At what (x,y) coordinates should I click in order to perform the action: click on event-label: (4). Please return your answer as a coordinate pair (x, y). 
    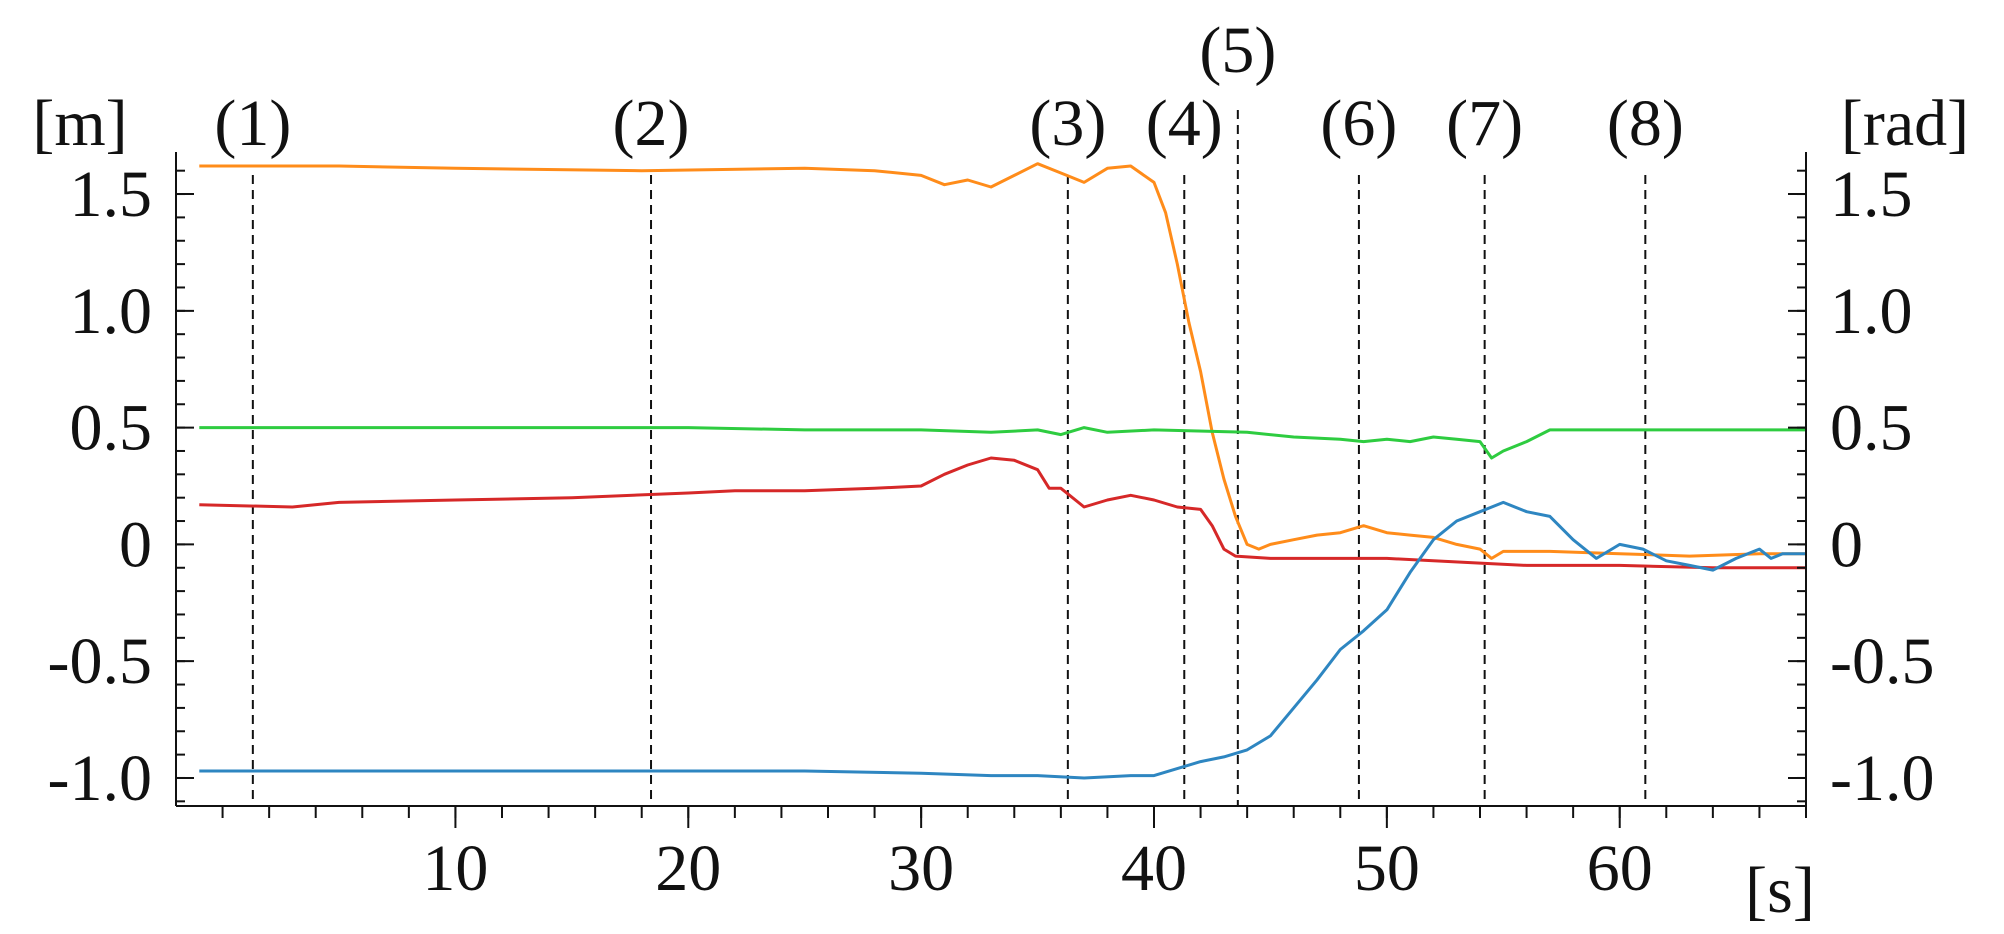
    Looking at the image, I should click on (1184, 123).